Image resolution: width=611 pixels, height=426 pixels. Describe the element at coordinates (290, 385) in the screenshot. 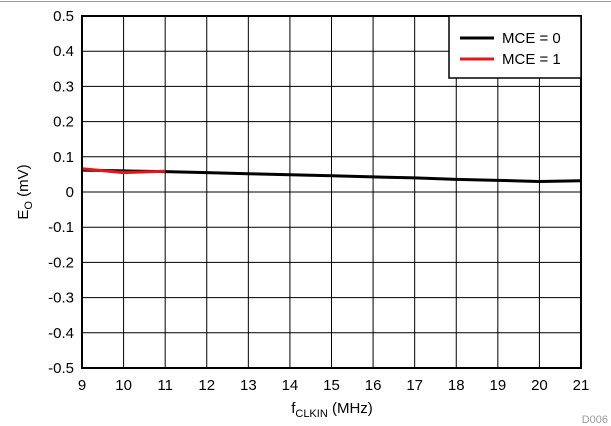

I see `x-tick-label: 14` at that location.